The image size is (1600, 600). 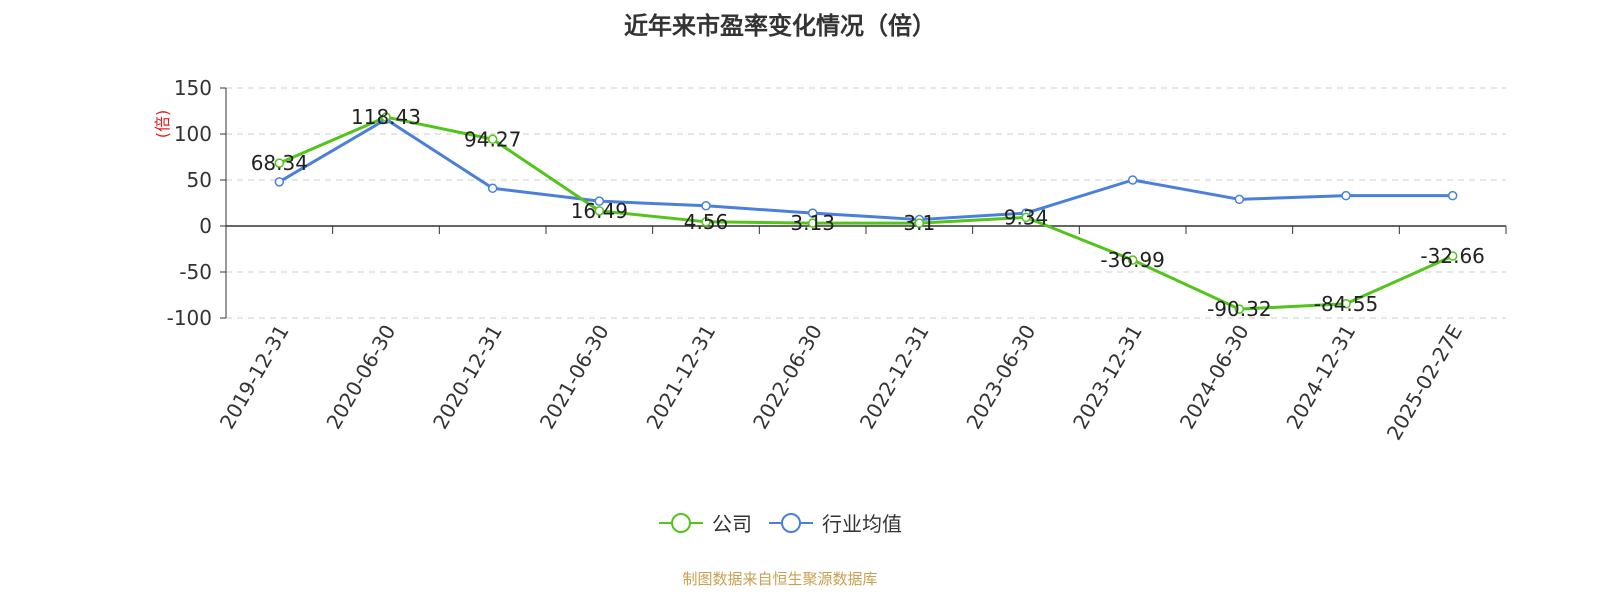 I want to click on data-label-company: 68.34, so click(x=279, y=163).